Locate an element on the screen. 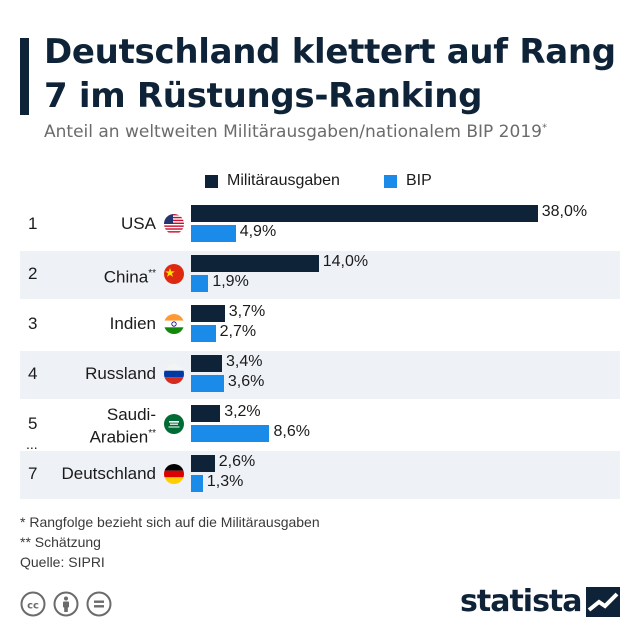 This screenshot has width=640, height=640. country-label-deutschland: Deutschland is located at coordinates (108, 473).